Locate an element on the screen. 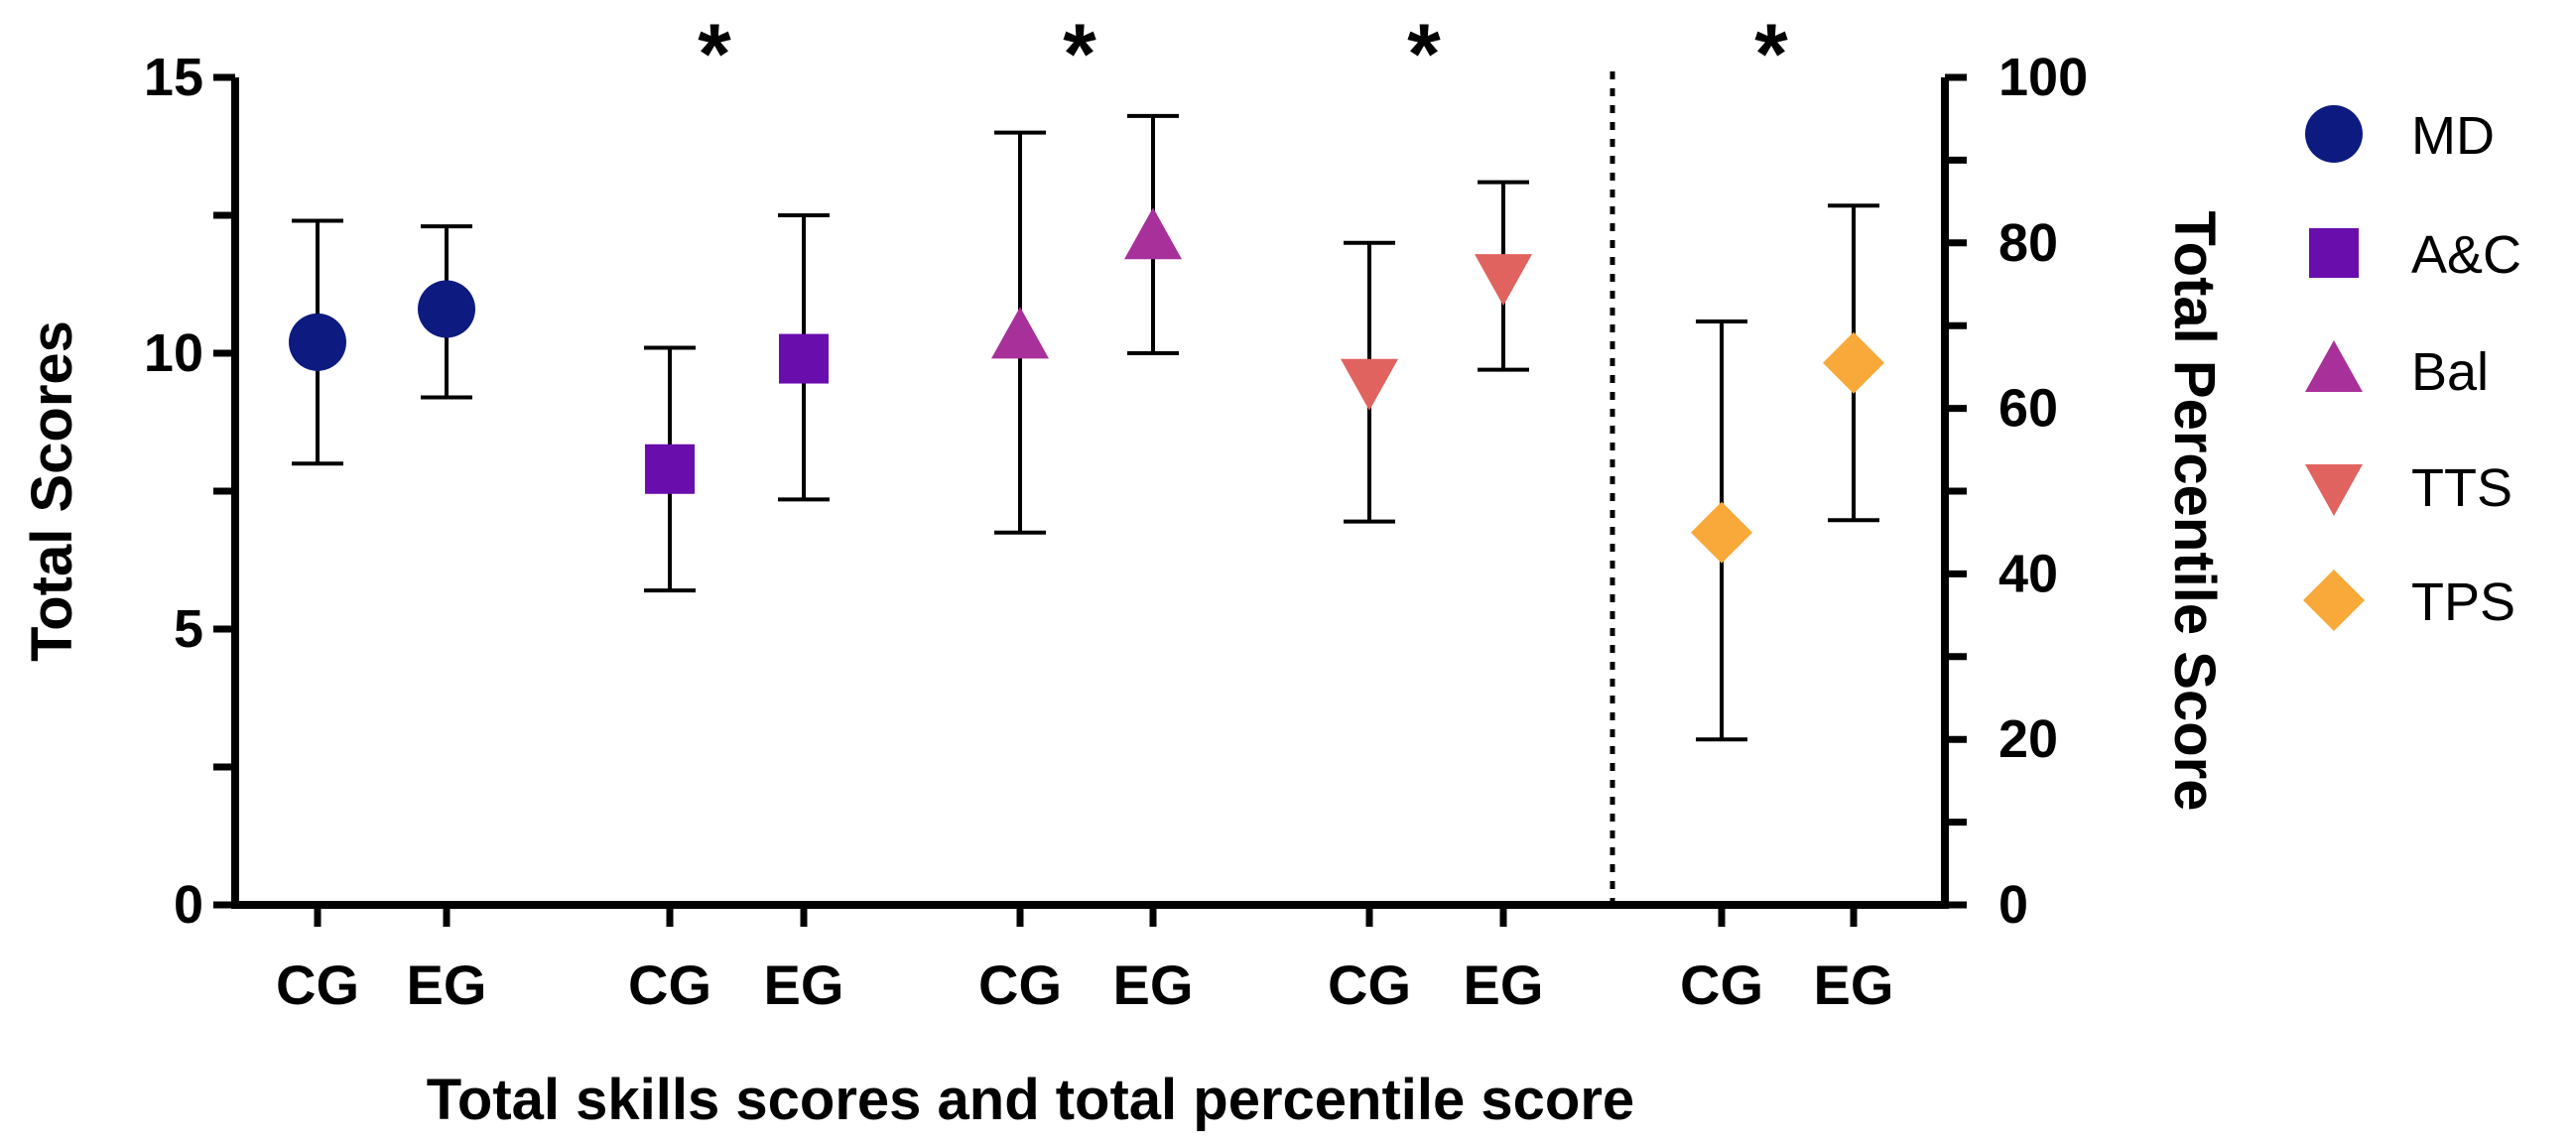  data-point-ac-cg is located at coordinates (670, 469).